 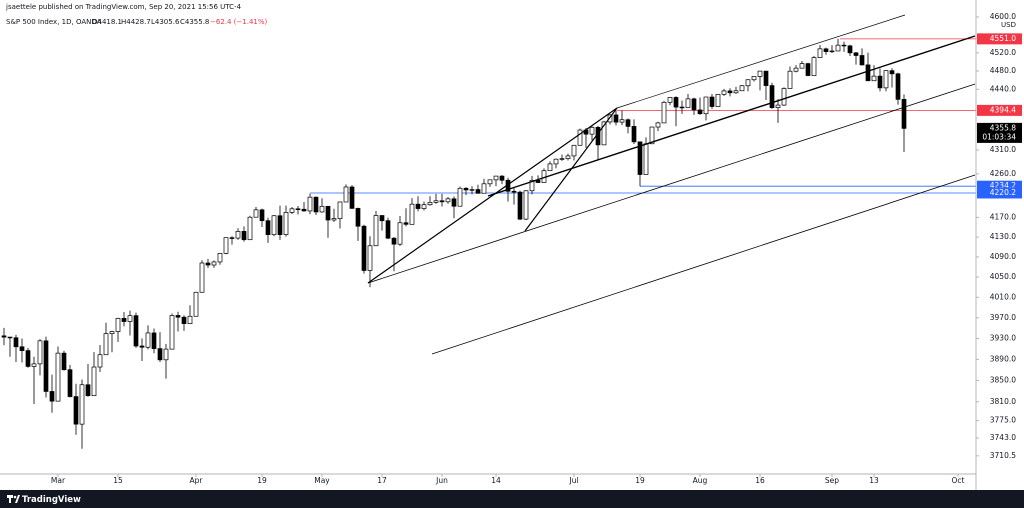 What do you see at coordinates (700, 480) in the screenshot?
I see `x-tick-label: Aug` at bounding box center [700, 480].